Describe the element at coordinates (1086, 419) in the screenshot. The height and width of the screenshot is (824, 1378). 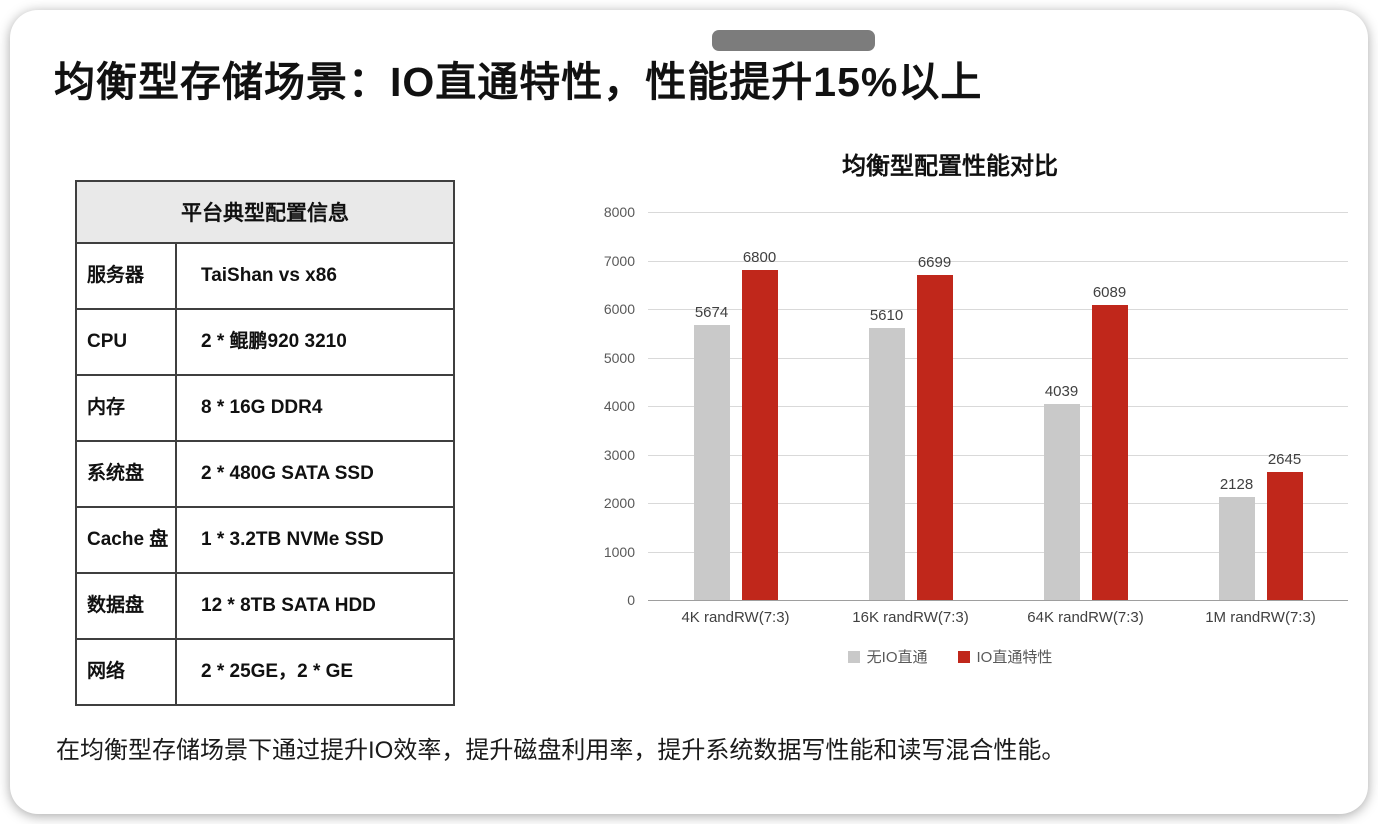
I see `bar-group: 4039 6089 64K randRW(7:3)` at that location.